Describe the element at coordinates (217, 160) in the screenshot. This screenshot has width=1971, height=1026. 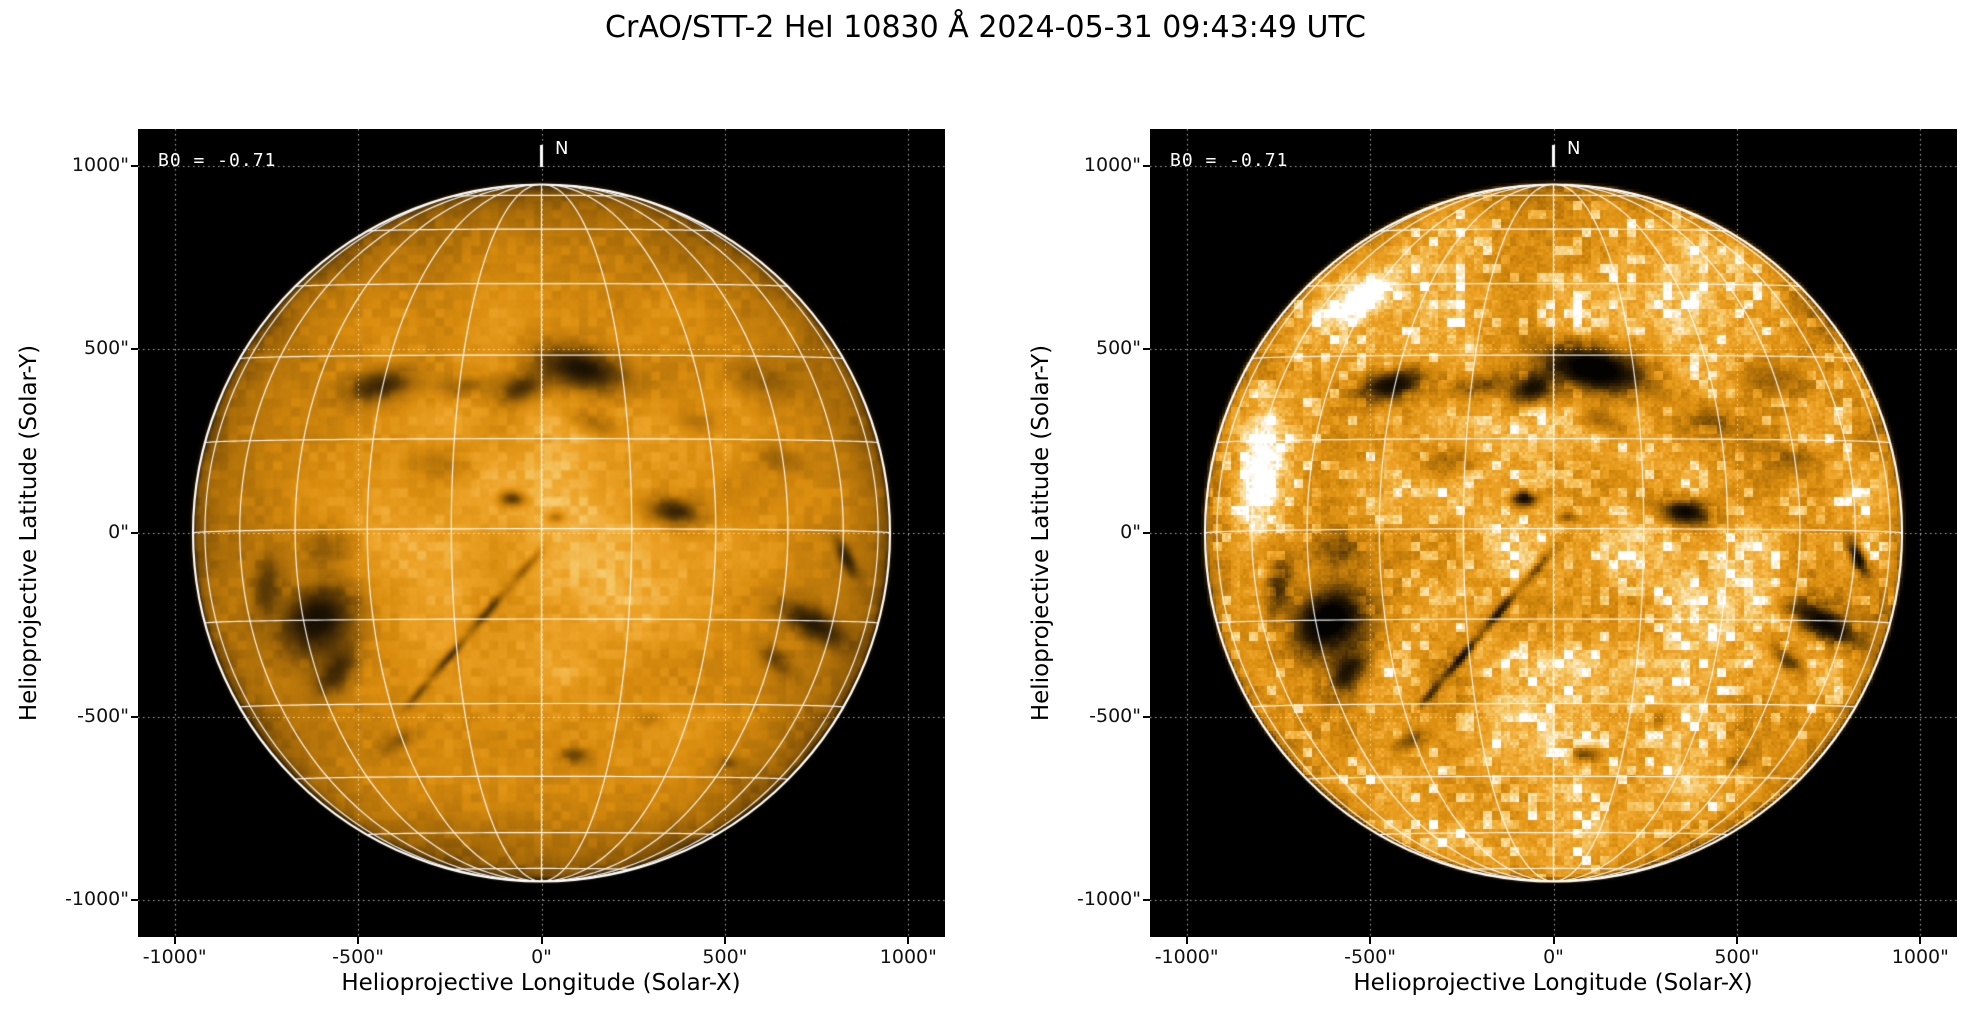
I see `b0-annotation-left: B0 = -0.71` at that location.